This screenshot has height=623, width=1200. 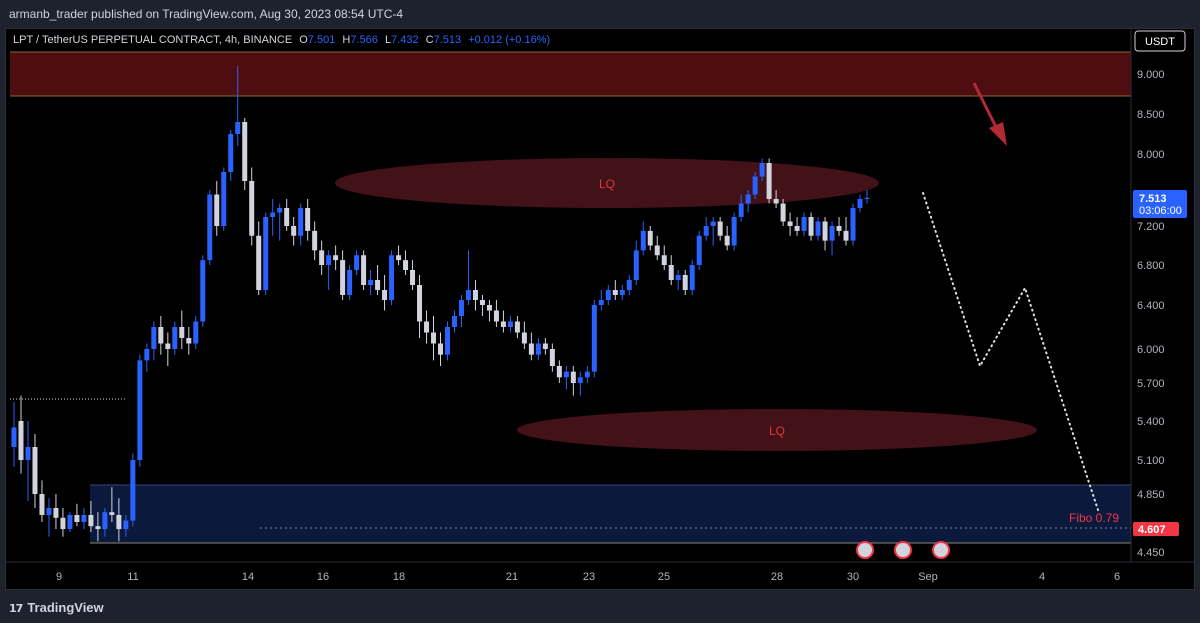 I want to click on down-arrow-shaft, so click(x=986, y=107).